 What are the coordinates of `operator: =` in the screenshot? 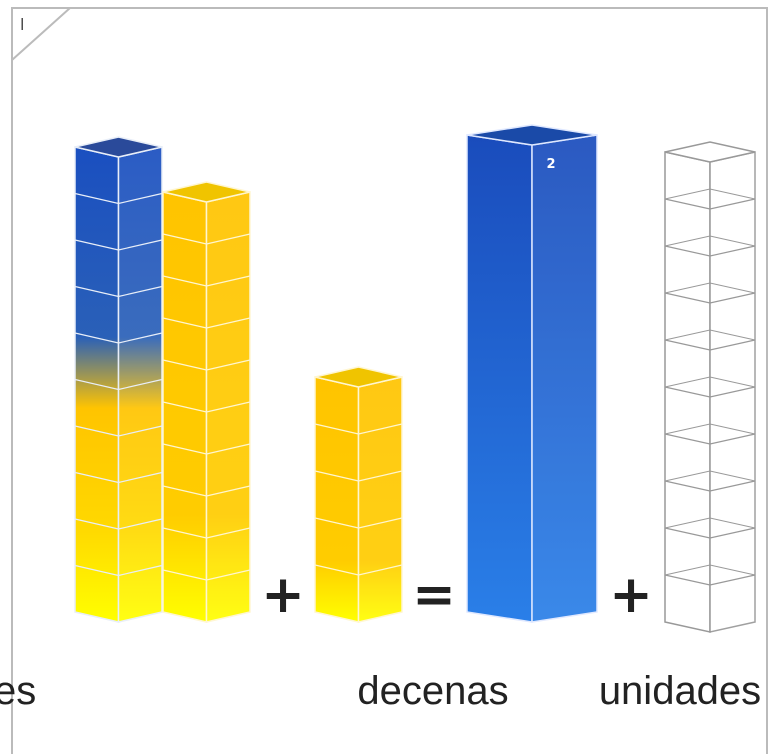 It's located at (434, 595).